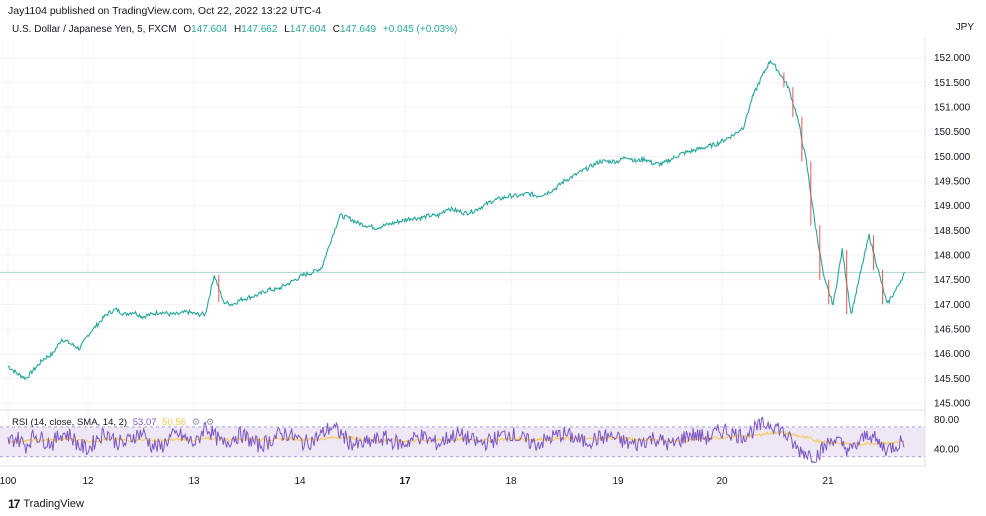 Image resolution: width=986 pixels, height=516 pixels. I want to click on time-tick-label: 14, so click(300, 481).